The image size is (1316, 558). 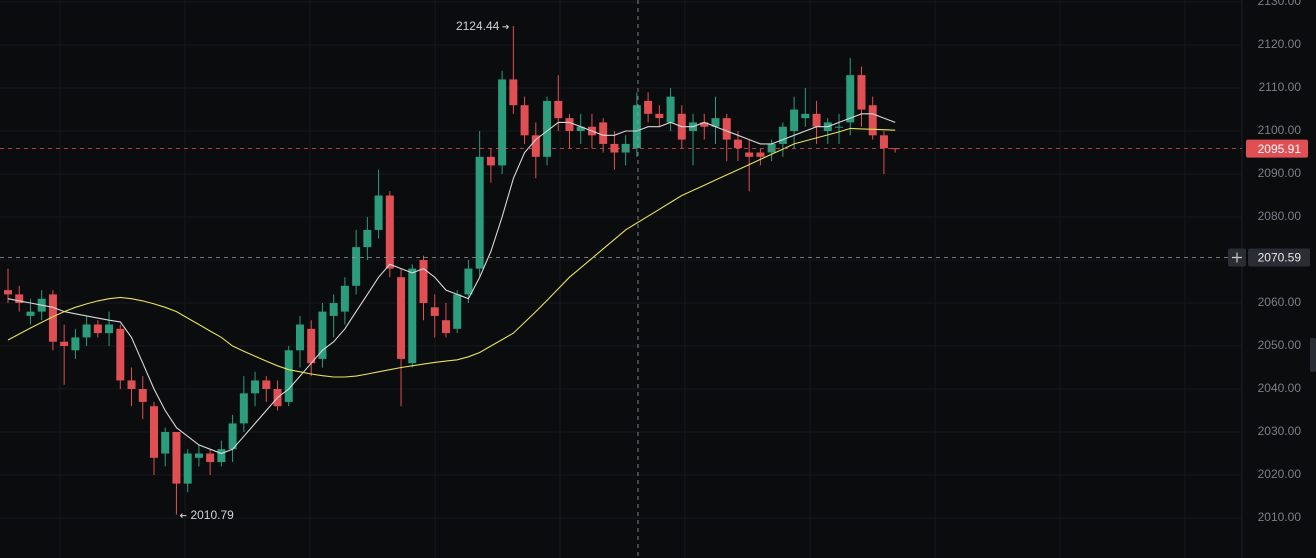 I want to click on y-tick-label: 2100.00, so click(x=1280, y=130).